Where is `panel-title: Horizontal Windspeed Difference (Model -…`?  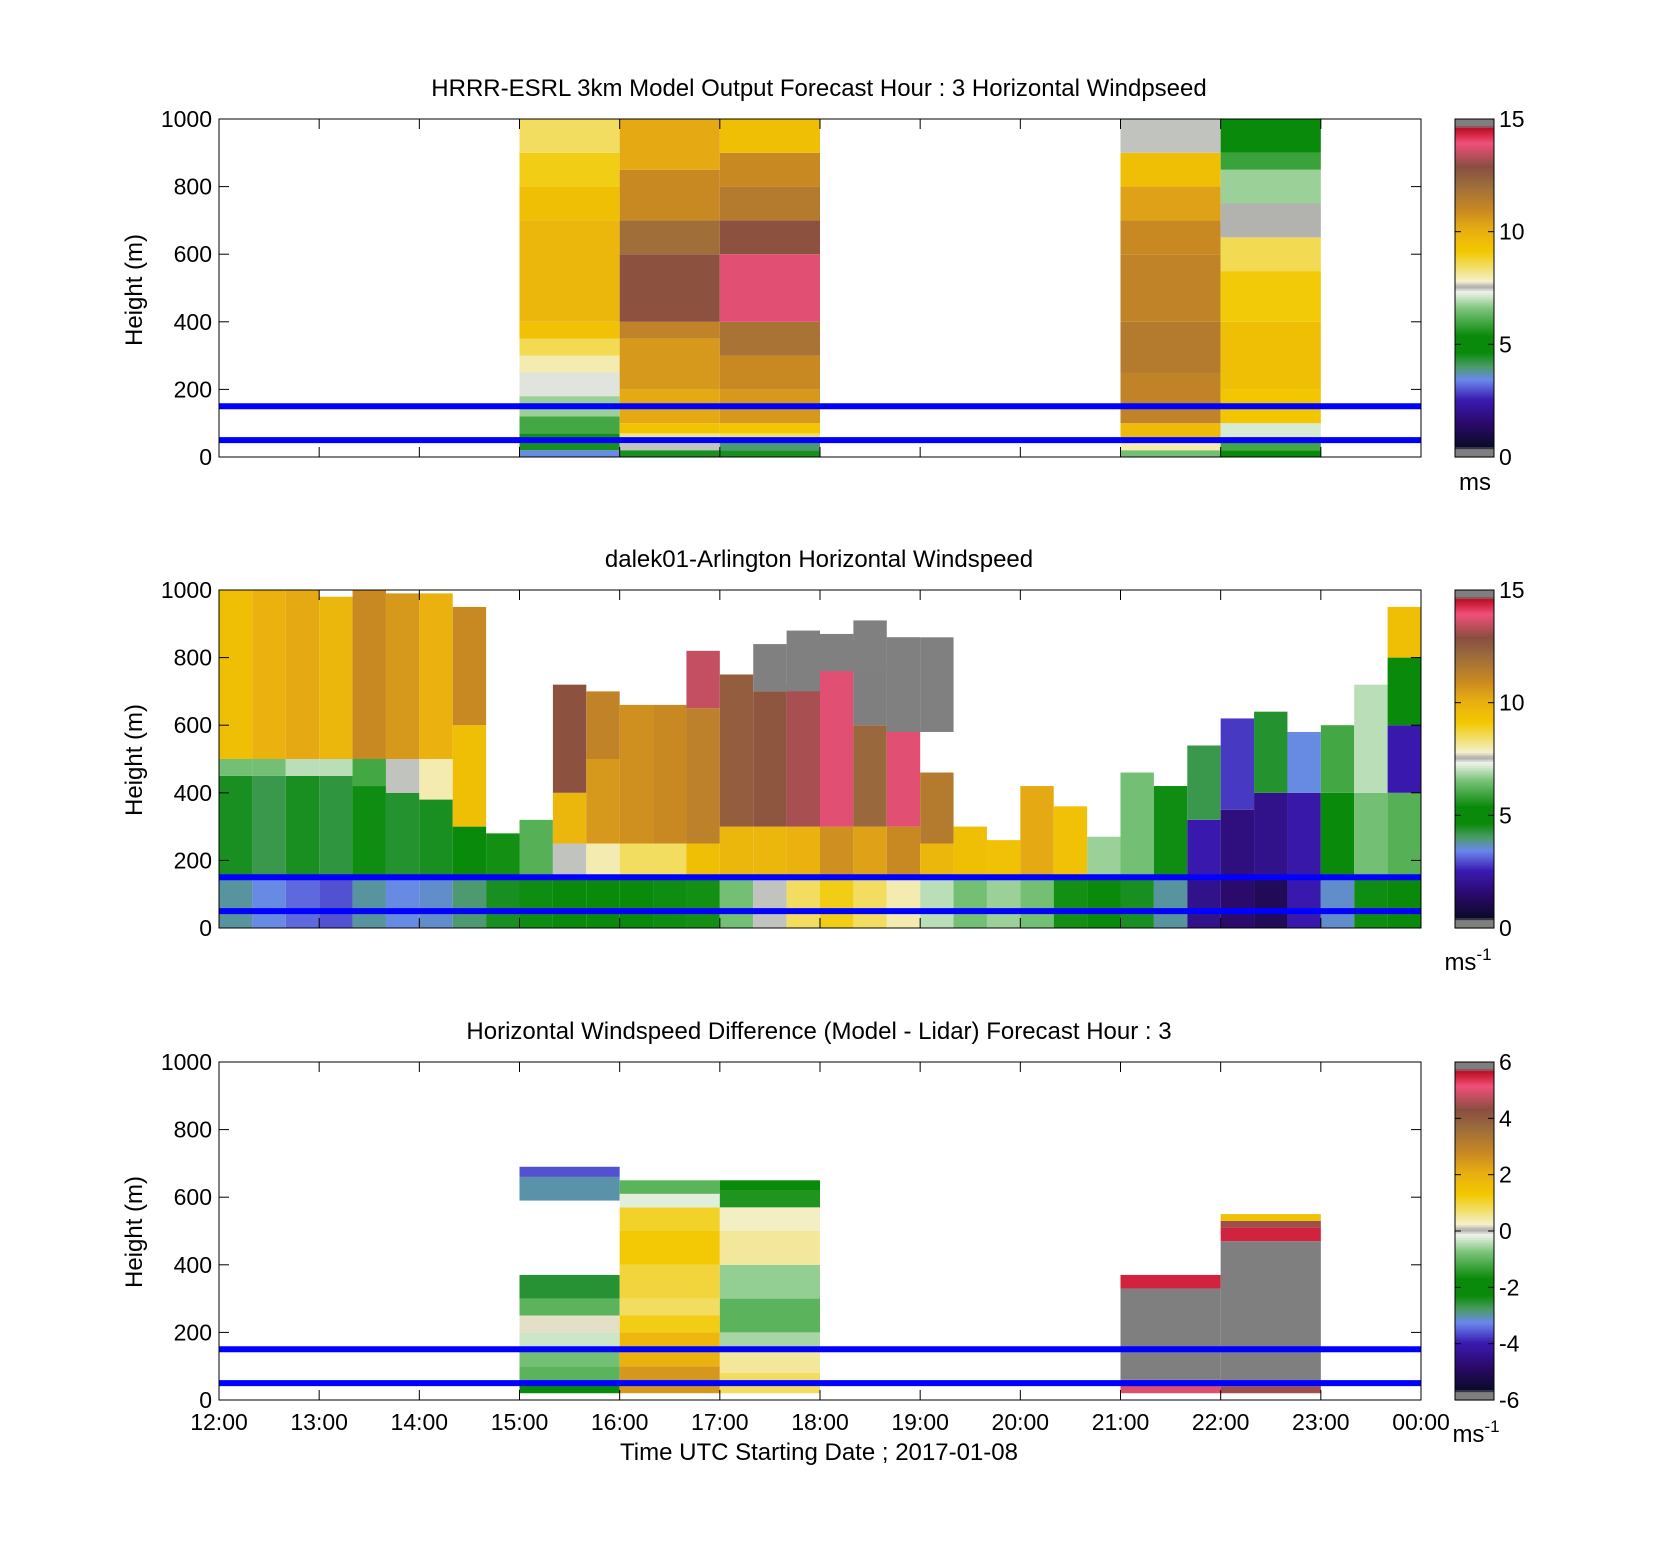 panel-title: Horizontal Windspeed Difference (Model -… is located at coordinates (818, 1031).